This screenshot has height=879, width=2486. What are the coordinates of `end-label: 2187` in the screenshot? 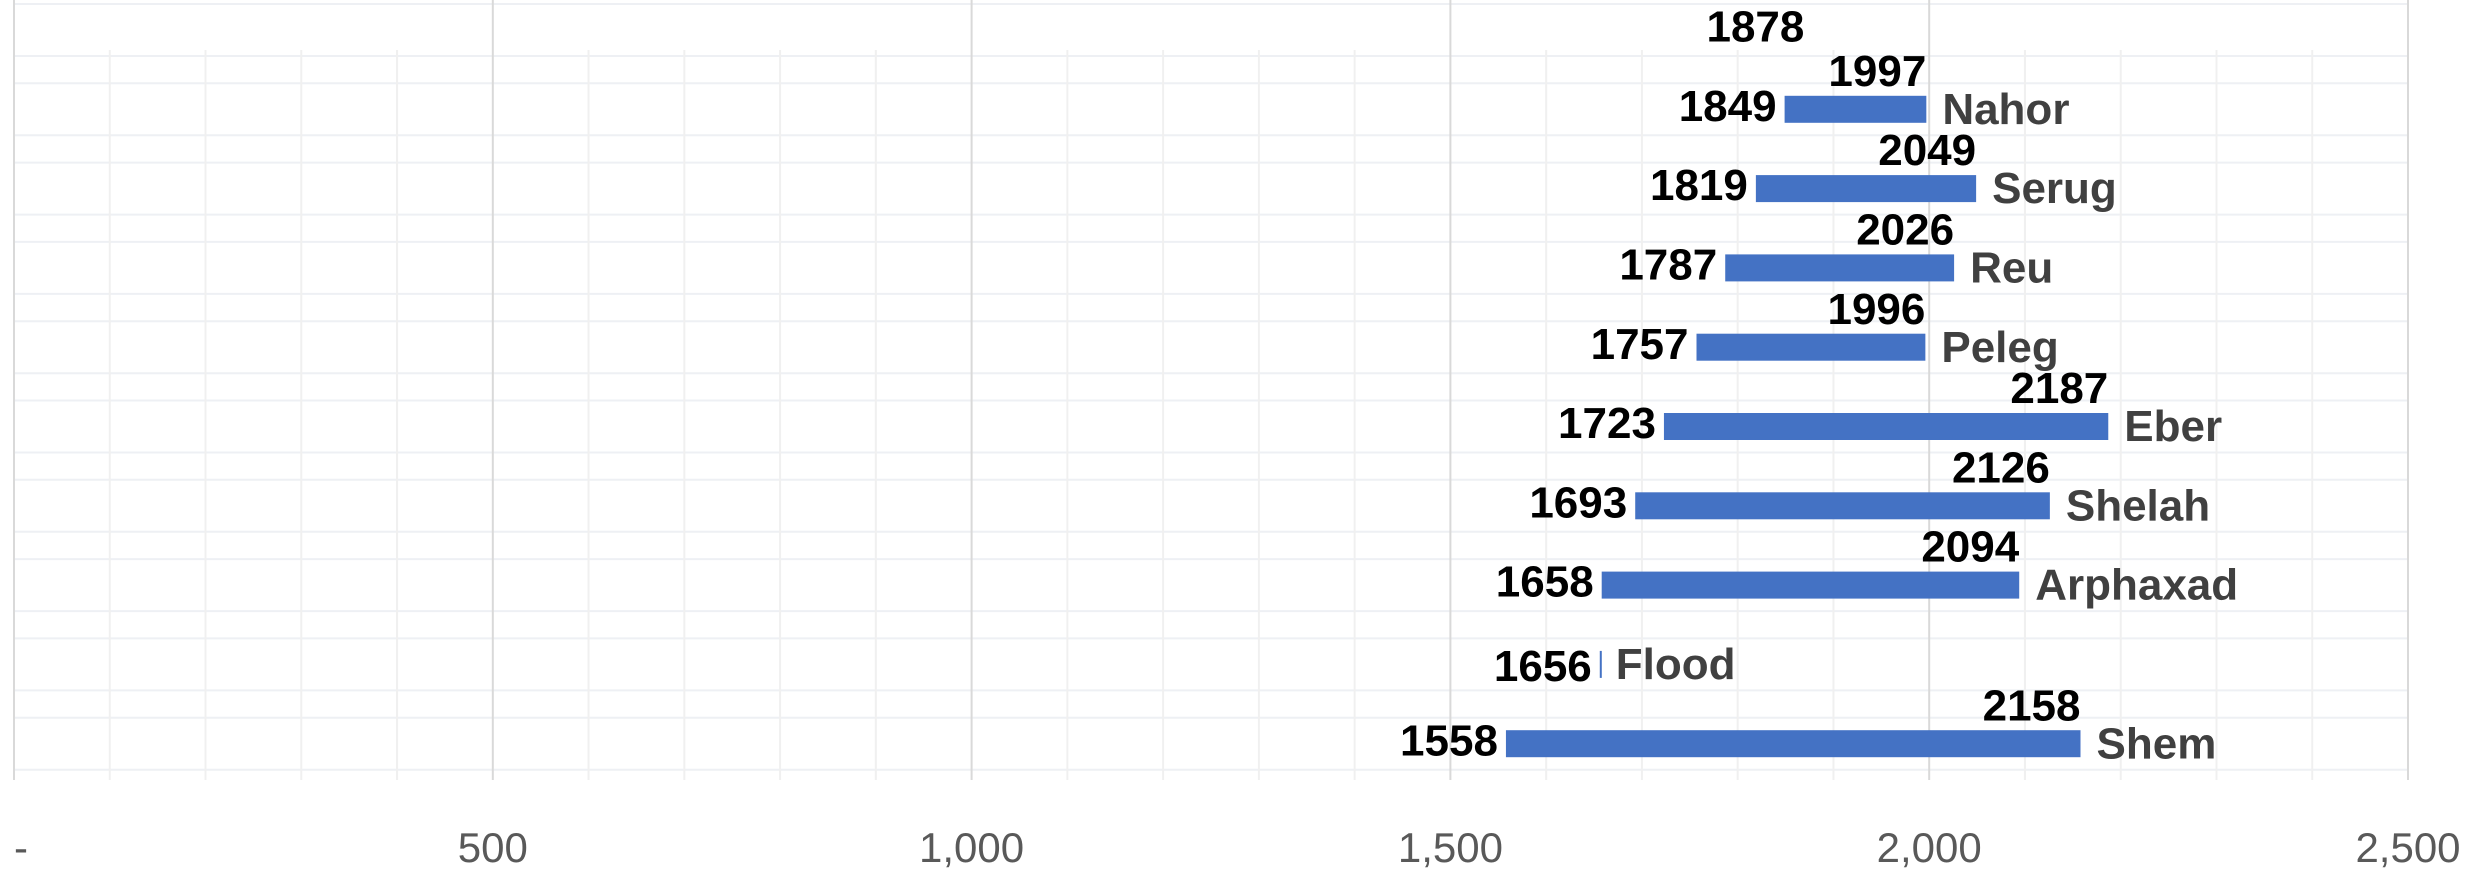 It's located at (2059, 388).